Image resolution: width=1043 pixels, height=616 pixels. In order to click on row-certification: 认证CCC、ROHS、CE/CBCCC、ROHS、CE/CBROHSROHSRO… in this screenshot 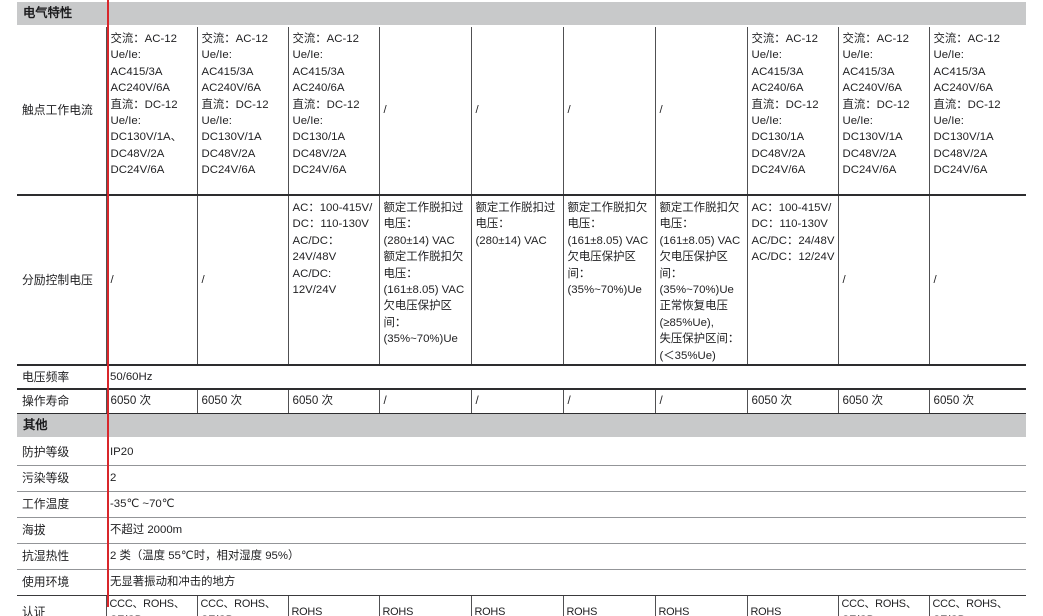, I will do `click(522, 605)`.